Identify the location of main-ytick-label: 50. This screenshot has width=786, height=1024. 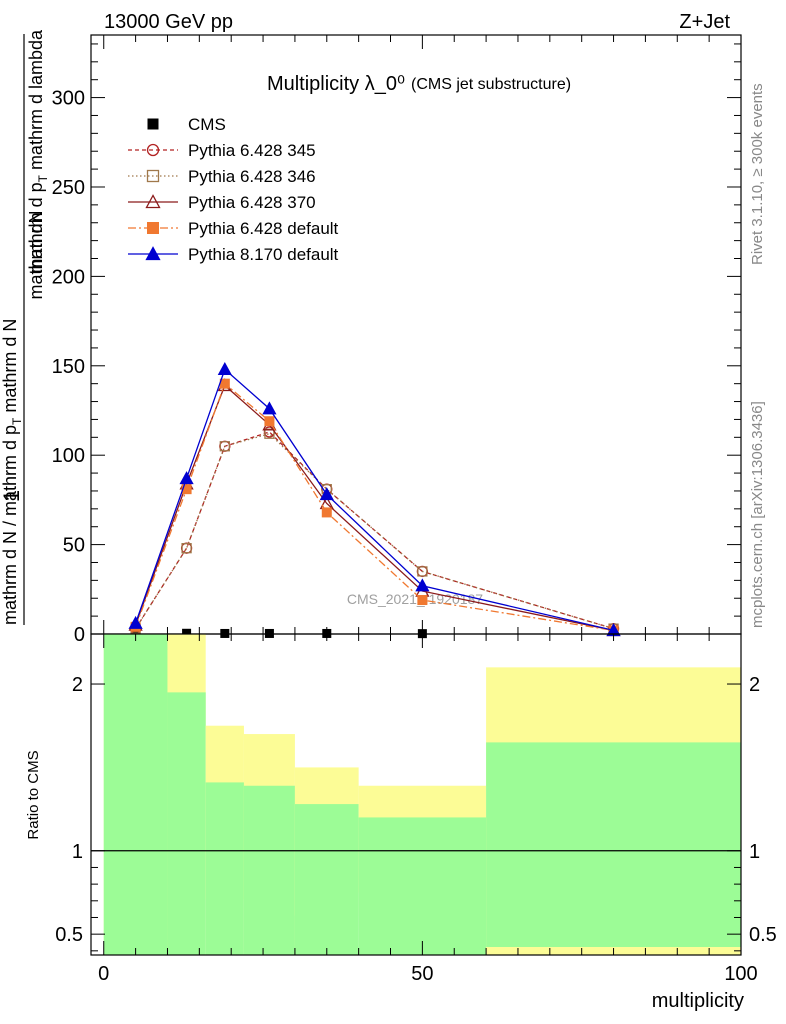
(74, 546).